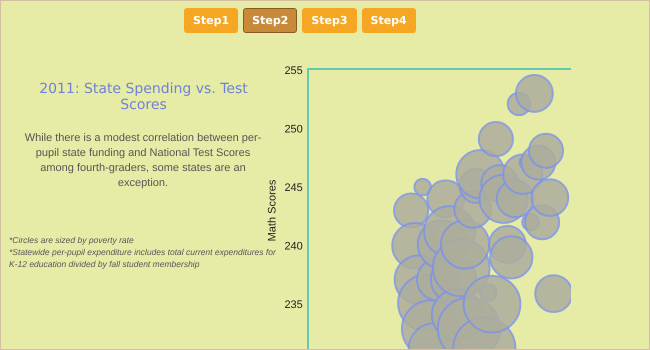  Describe the element at coordinates (143, 161) in the screenshot. I see `text: While there is a modest correlation between per-pupil state funding and National Test Scores among fourth-graders, some states are an exception.` at that location.